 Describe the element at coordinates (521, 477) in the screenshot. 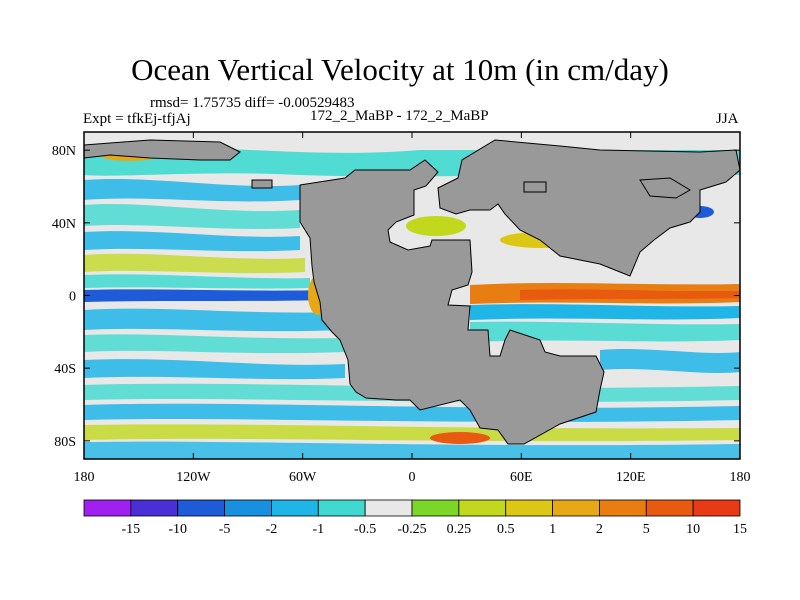

I see `lon-tick-label: 60E` at that location.